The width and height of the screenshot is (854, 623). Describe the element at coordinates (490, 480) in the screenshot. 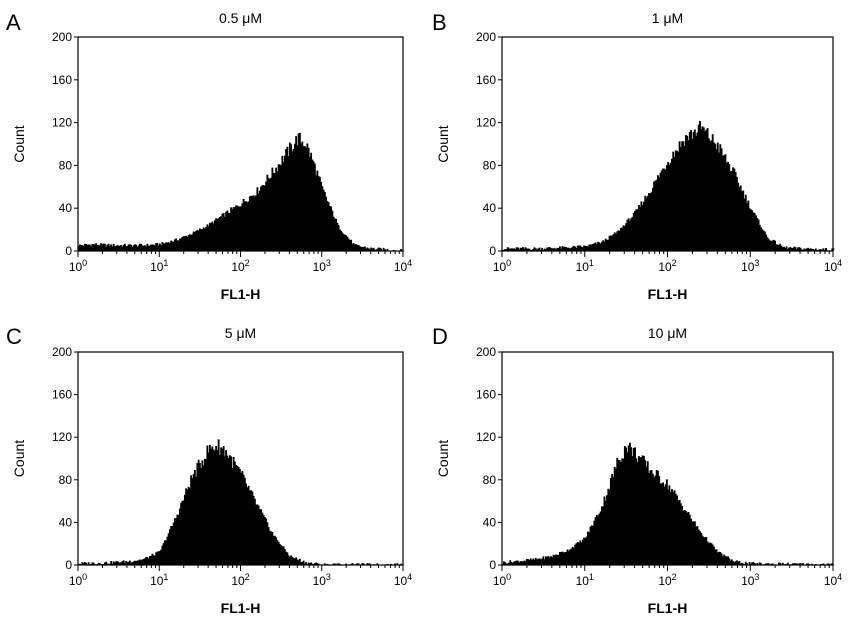

I see `y-tick-label-d-80: 80` at that location.